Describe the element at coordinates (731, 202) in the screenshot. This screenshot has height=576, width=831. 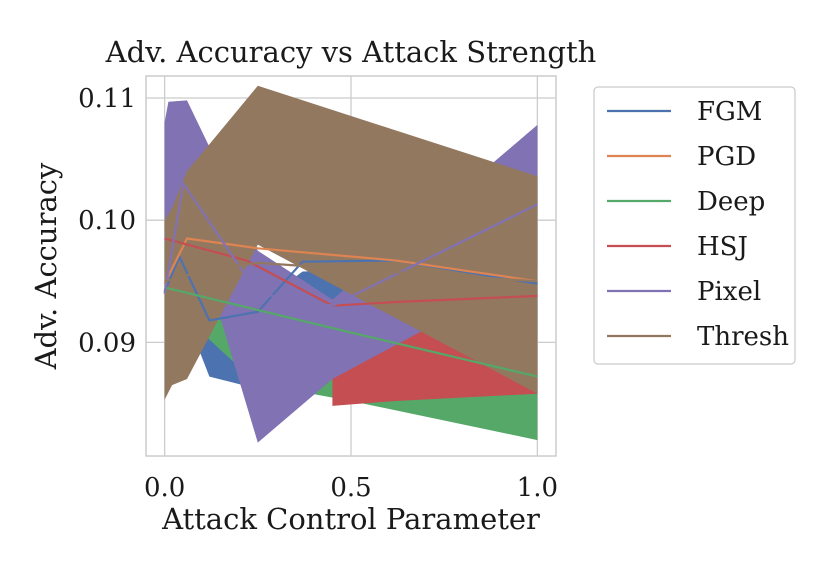
I see `legend-label-deep: Deep` at that location.